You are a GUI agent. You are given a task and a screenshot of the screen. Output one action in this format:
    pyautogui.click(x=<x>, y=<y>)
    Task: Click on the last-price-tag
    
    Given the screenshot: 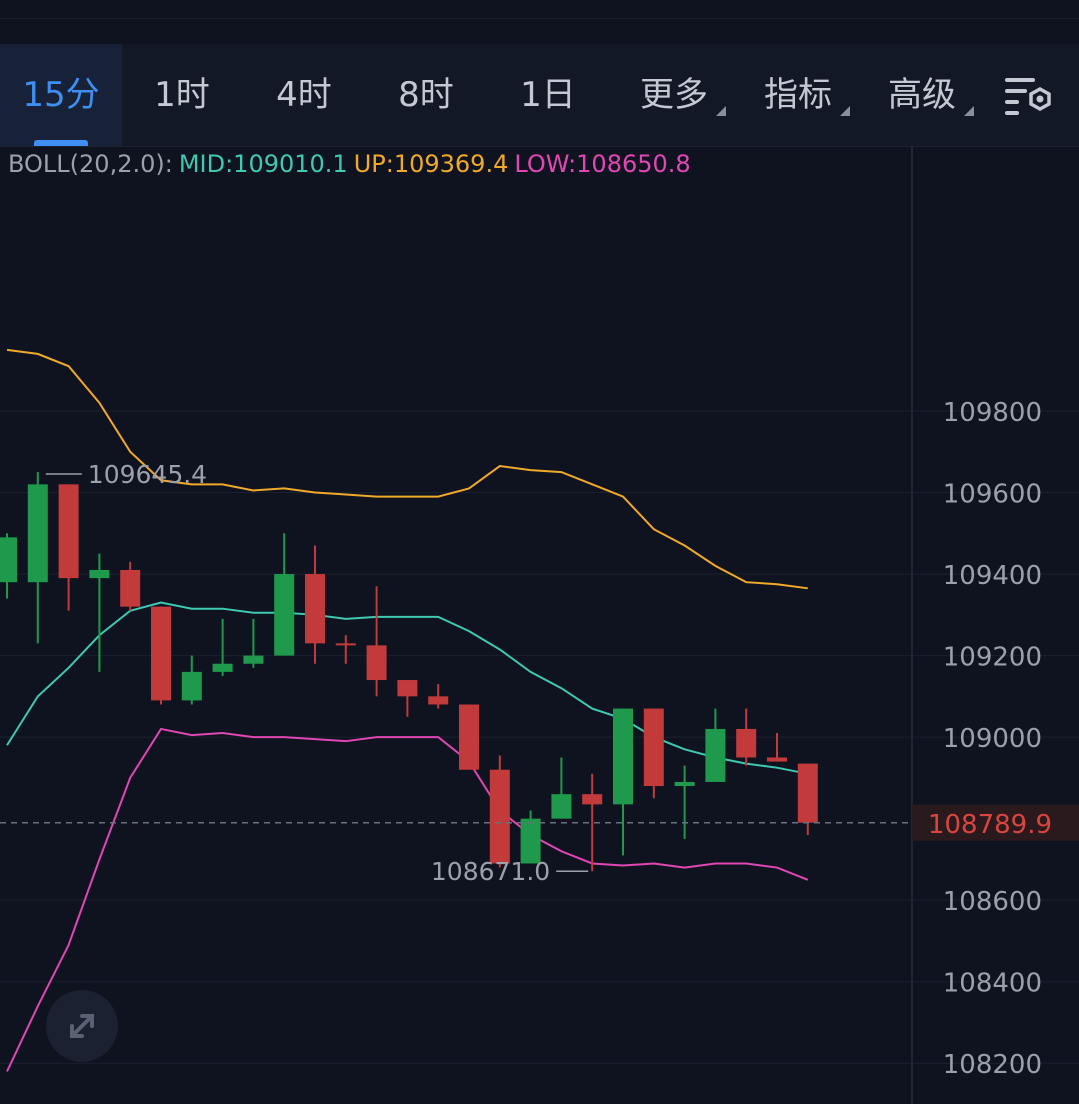 What is the action you would take?
    pyautogui.click(x=995, y=822)
    